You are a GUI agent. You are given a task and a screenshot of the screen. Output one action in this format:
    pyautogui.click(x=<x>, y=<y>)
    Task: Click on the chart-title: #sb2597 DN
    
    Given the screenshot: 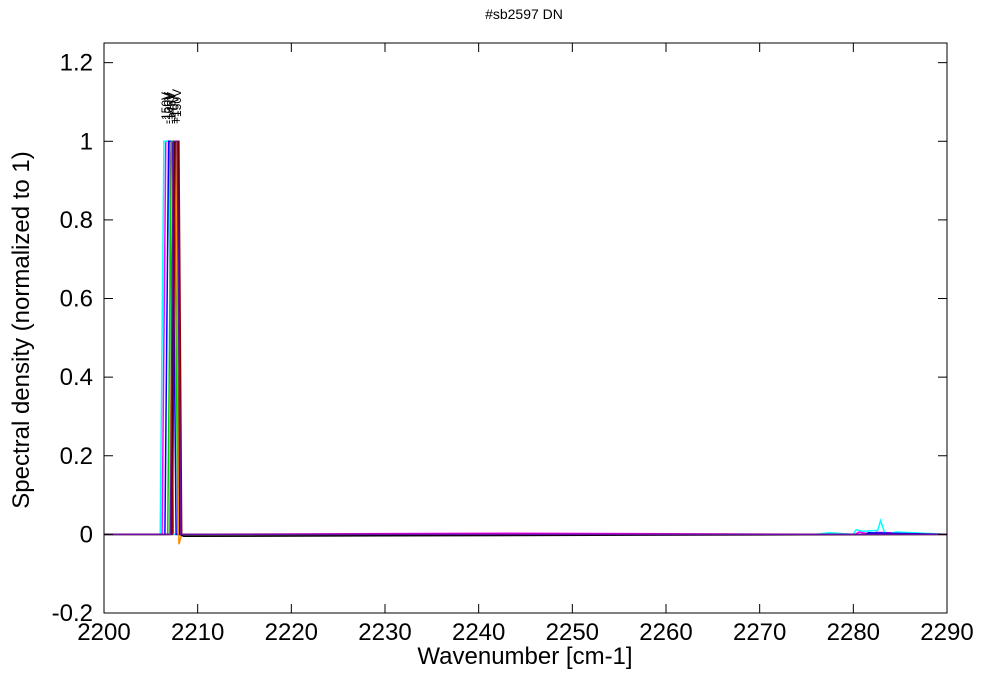 What is the action you would take?
    pyautogui.click(x=524, y=14)
    